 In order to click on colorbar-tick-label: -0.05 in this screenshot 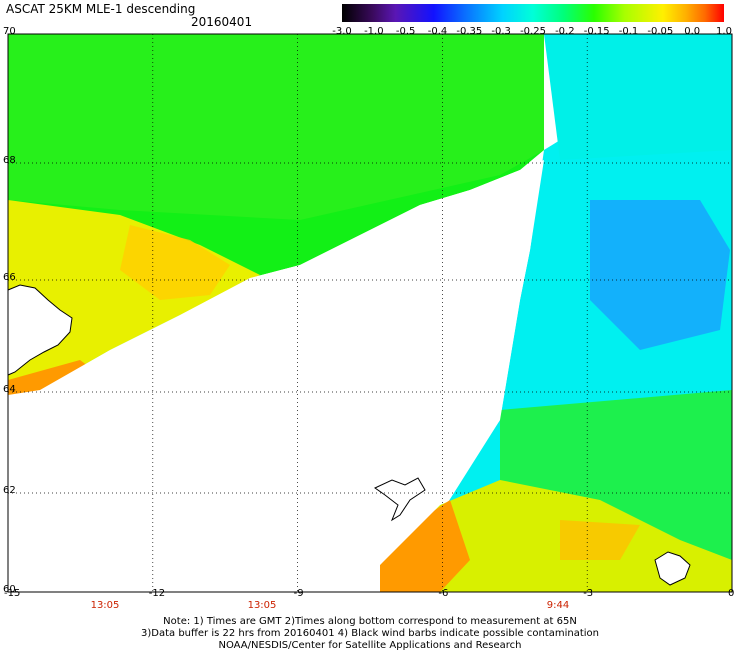, I will do `click(660, 31)`.